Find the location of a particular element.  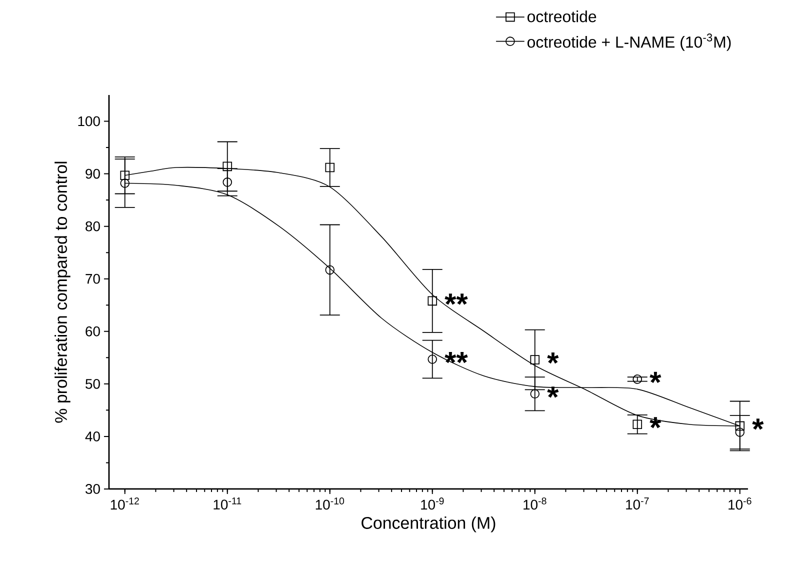

y-tick-label: 30 is located at coordinates (93, 489).